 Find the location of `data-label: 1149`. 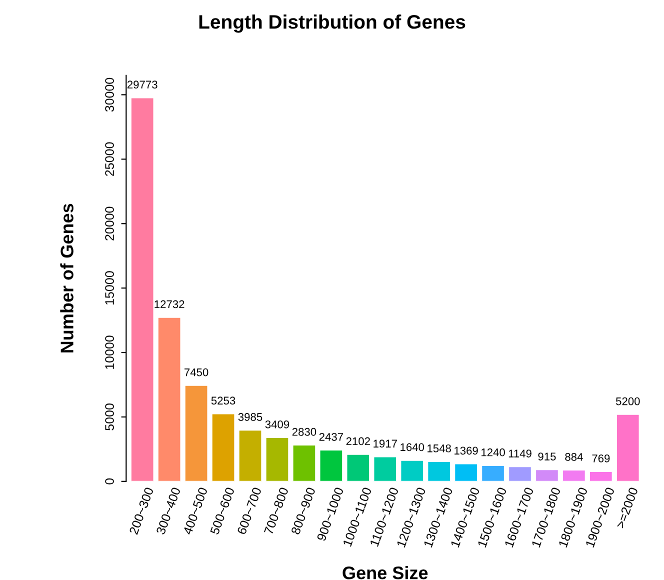

data-label: 1149 is located at coordinates (520, 454).